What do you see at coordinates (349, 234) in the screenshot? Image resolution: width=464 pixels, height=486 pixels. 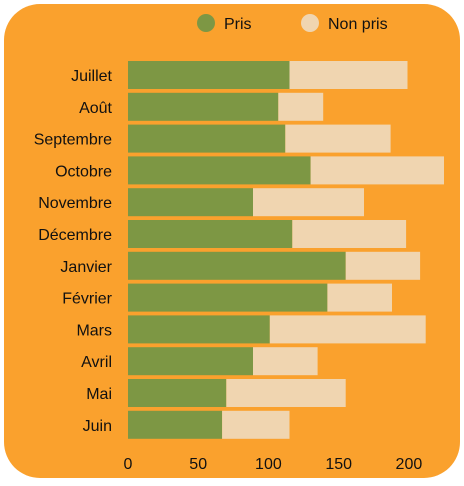 I see `bar-non-pris-decembre` at bounding box center [349, 234].